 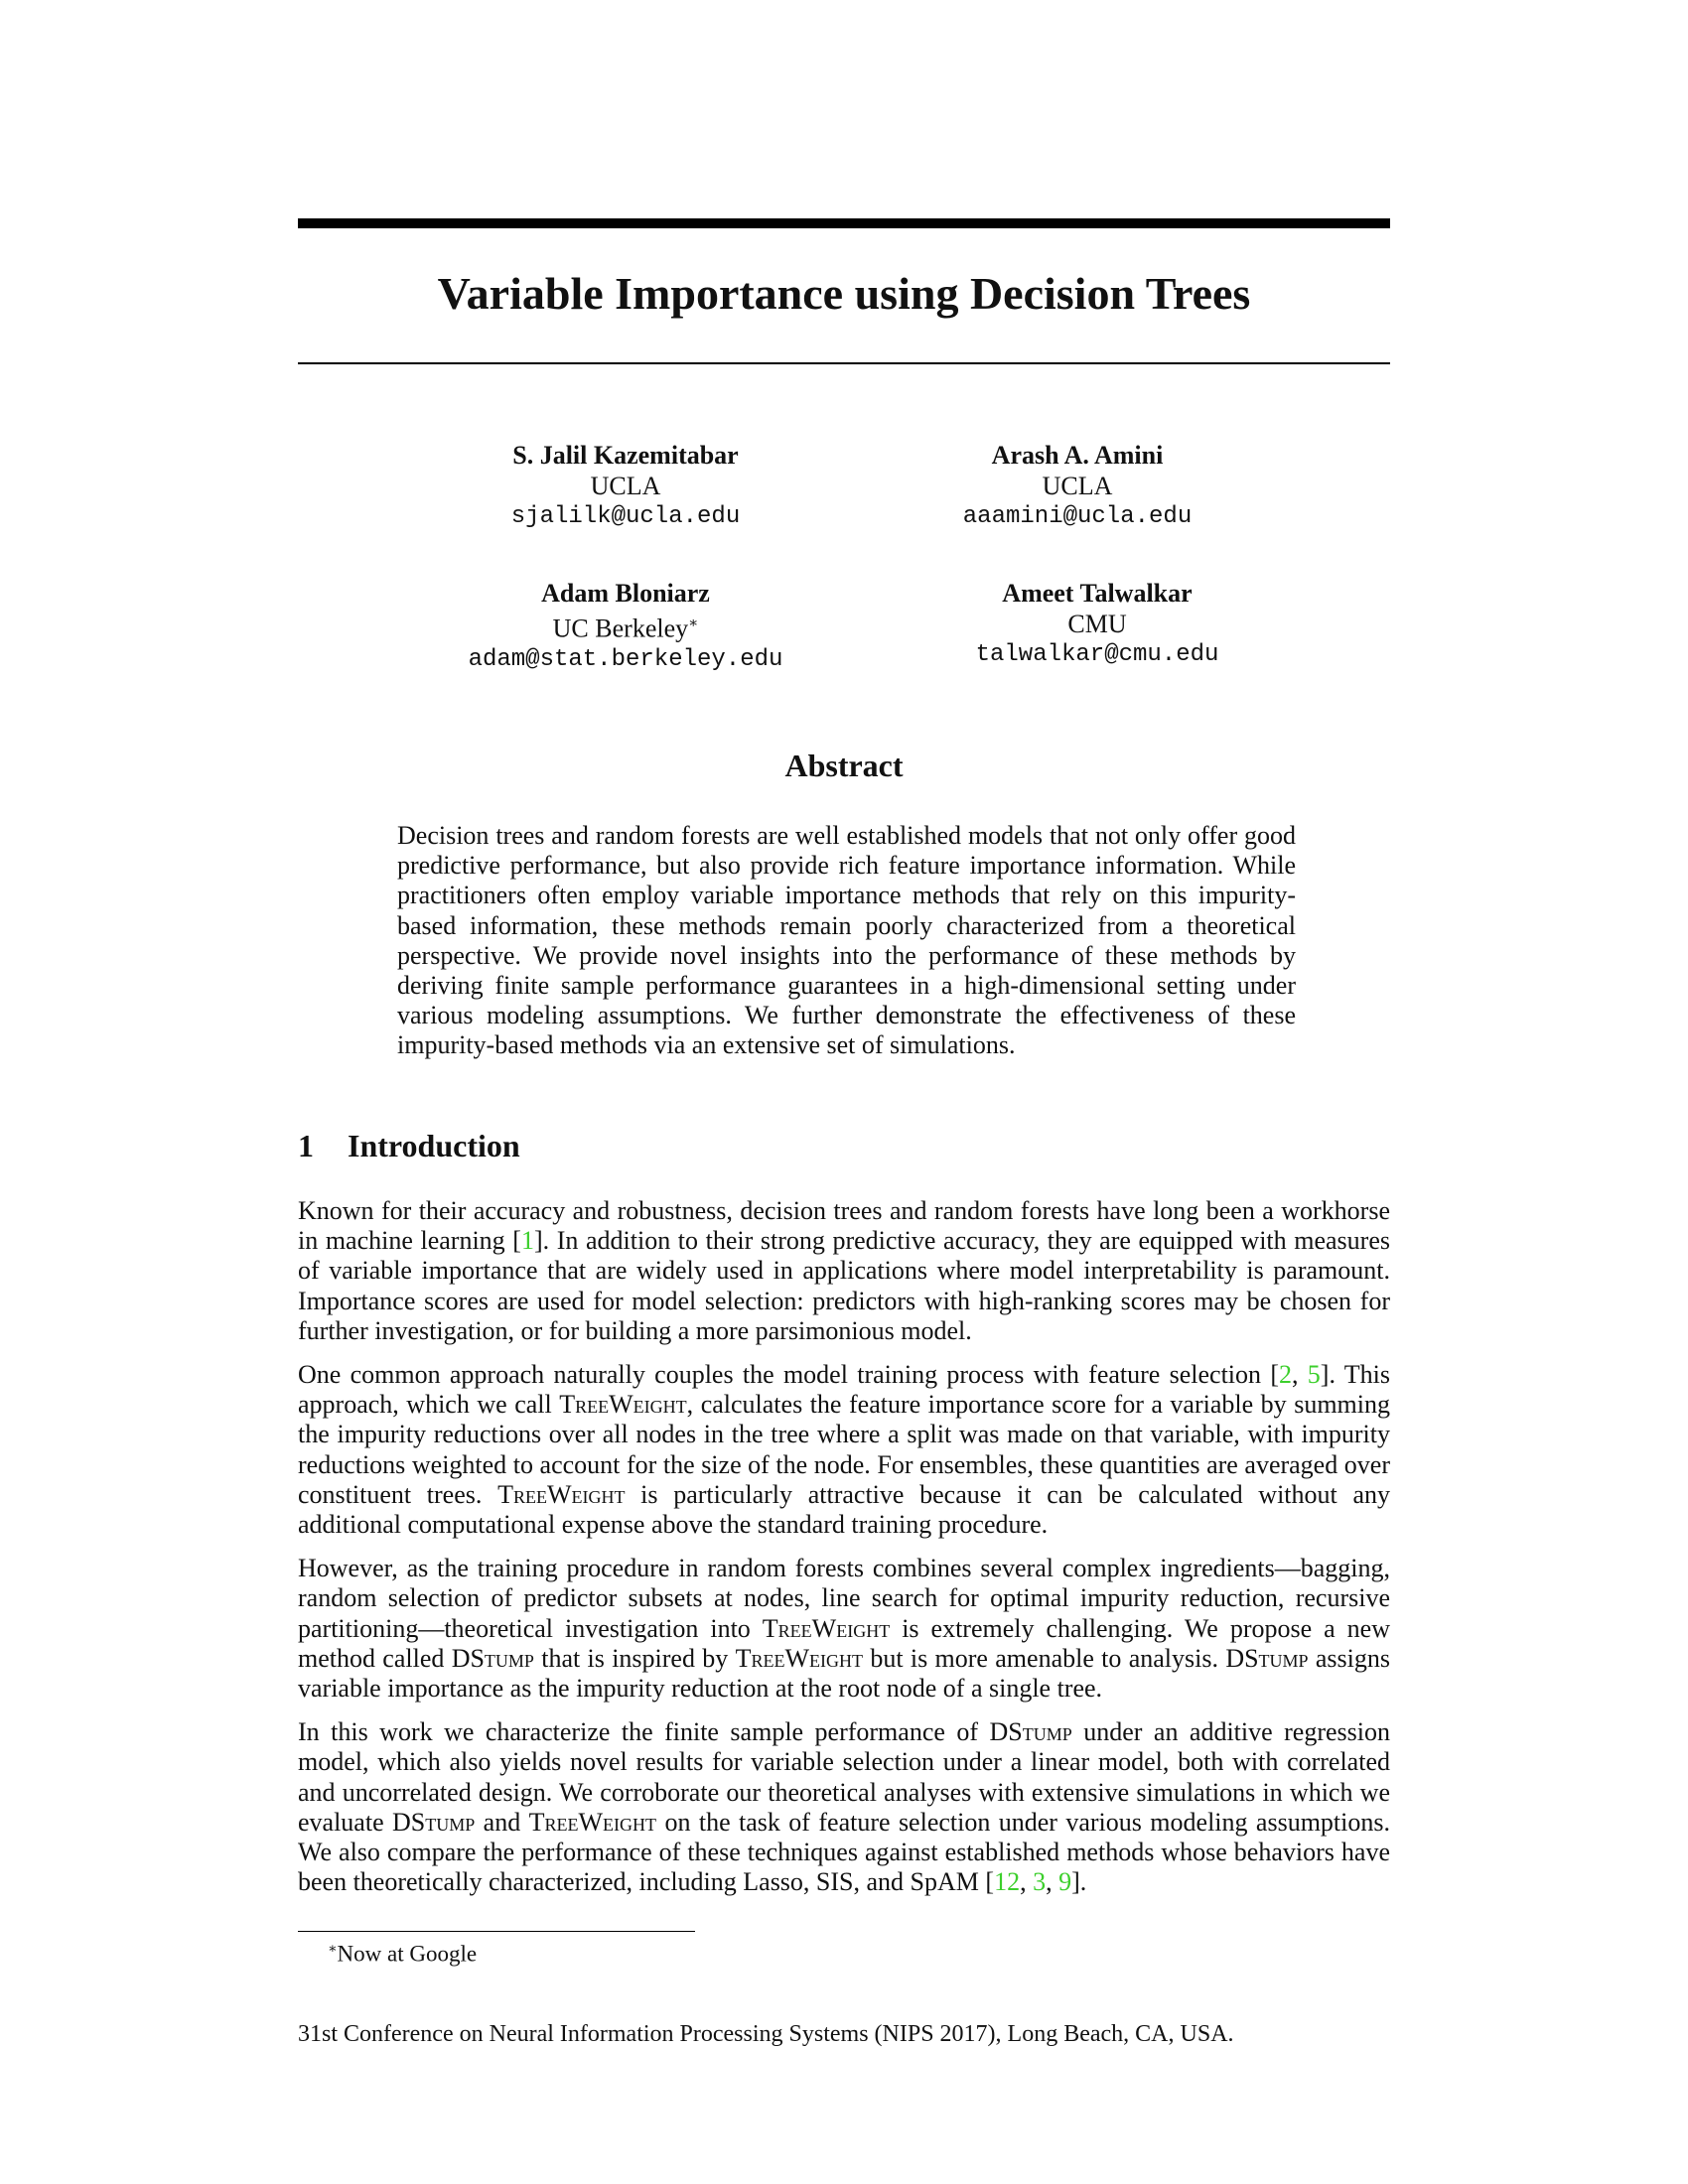 I want to click on section-heading: 1 Introduction, so click(x=409, y=1145).